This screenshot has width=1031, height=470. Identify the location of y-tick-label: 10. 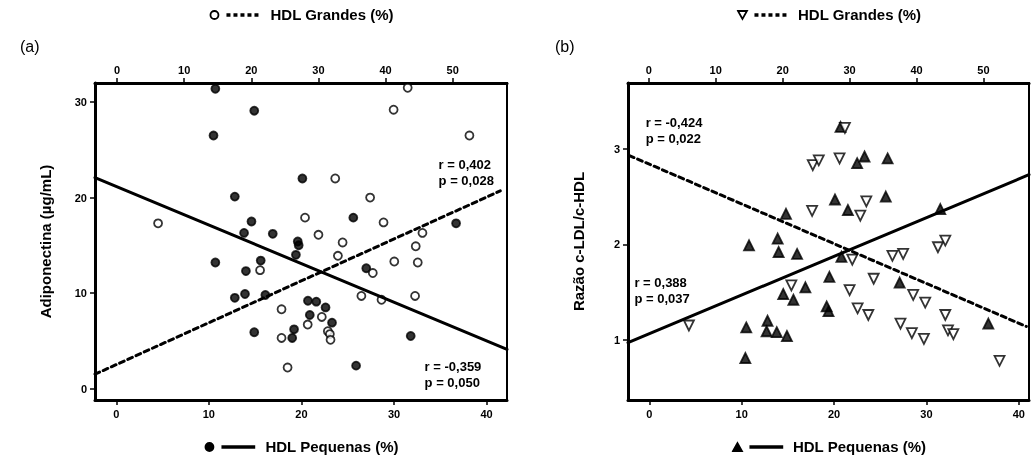
(80, 293).